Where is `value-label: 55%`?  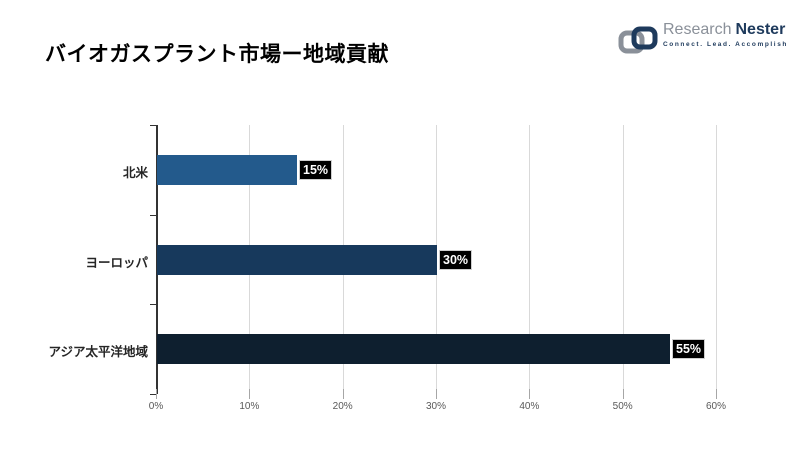 value-label: 55% is located at coordinates (689, 349).